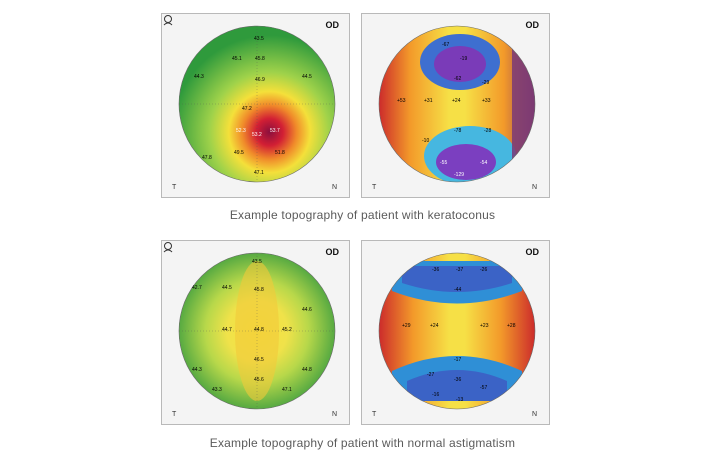  I want to click on map-value: 45.1, so click(237, 59).